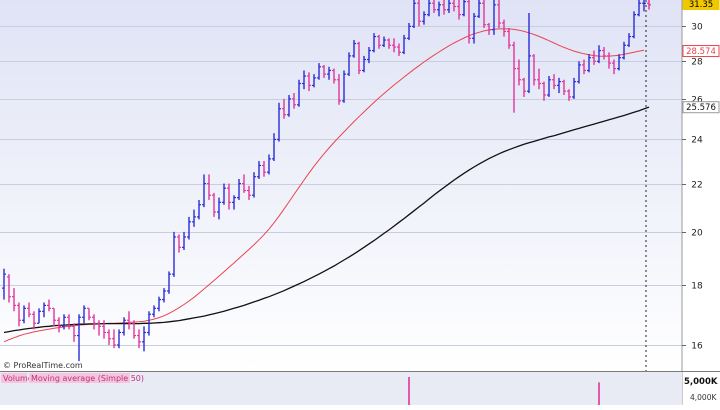 The image size is (720, 410). What do you see at coordinates (701, 382) in the screenshot?
I see `volume-tick-label: 5,000K` at bounding box center [701, 382].